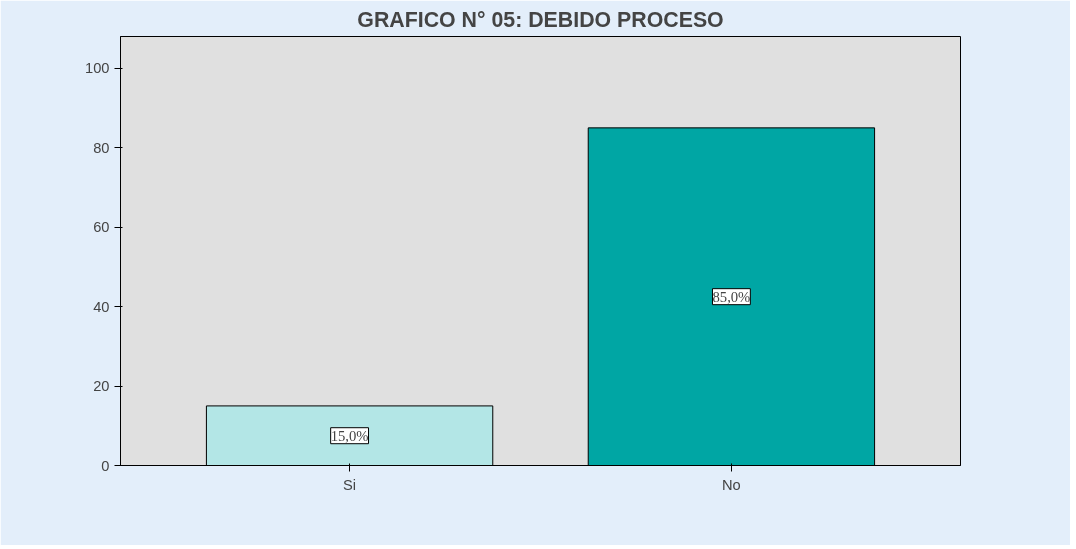 The image size is (1076, 549). I want to click on x-tick-label: Si, so click(350, 484).